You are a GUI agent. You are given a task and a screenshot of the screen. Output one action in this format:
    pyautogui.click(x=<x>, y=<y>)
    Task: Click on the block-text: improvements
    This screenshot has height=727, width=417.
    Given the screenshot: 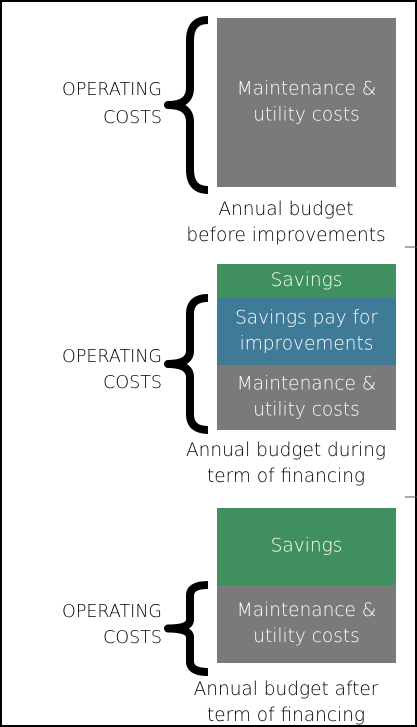 What is the action you would take?
    pyautogui.click(x=307, y=344)
    